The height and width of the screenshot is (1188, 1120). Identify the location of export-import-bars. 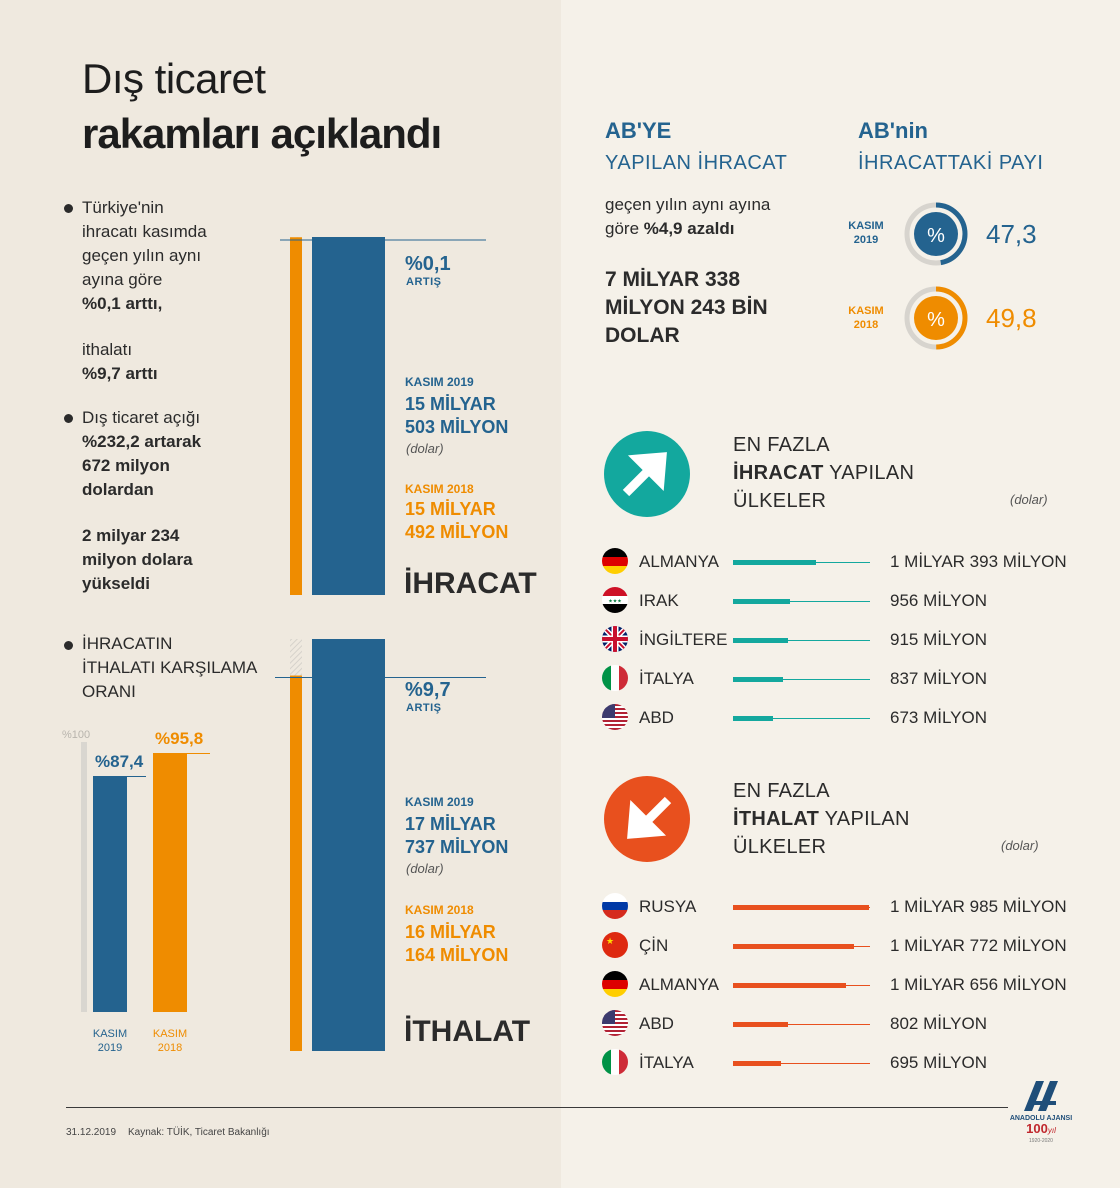
(380, 644).